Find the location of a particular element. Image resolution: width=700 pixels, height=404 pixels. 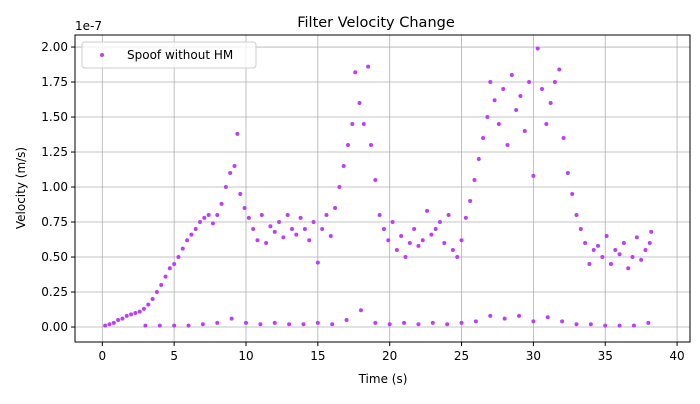

x-tick-label: 35 is located at coordinates (605, 356).